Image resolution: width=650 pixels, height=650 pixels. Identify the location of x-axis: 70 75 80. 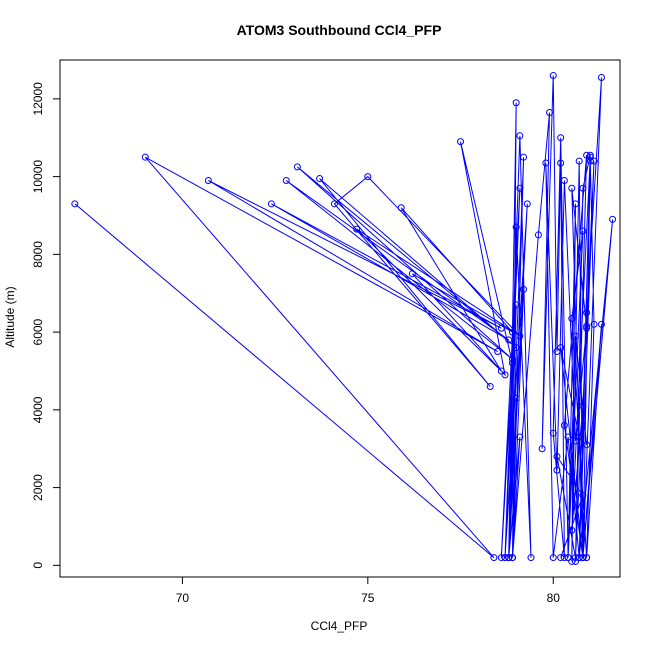
(368, 590).